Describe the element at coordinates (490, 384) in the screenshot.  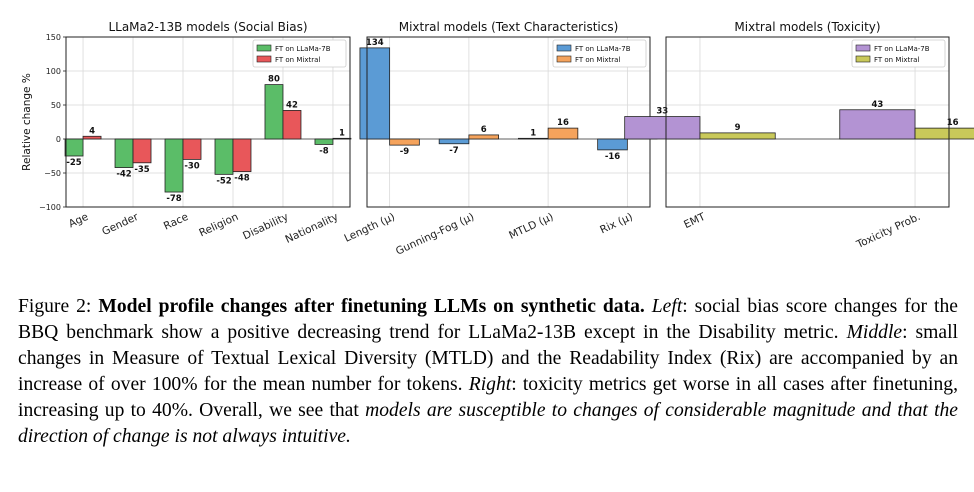
I see `caption-right-word: Right` at that location.